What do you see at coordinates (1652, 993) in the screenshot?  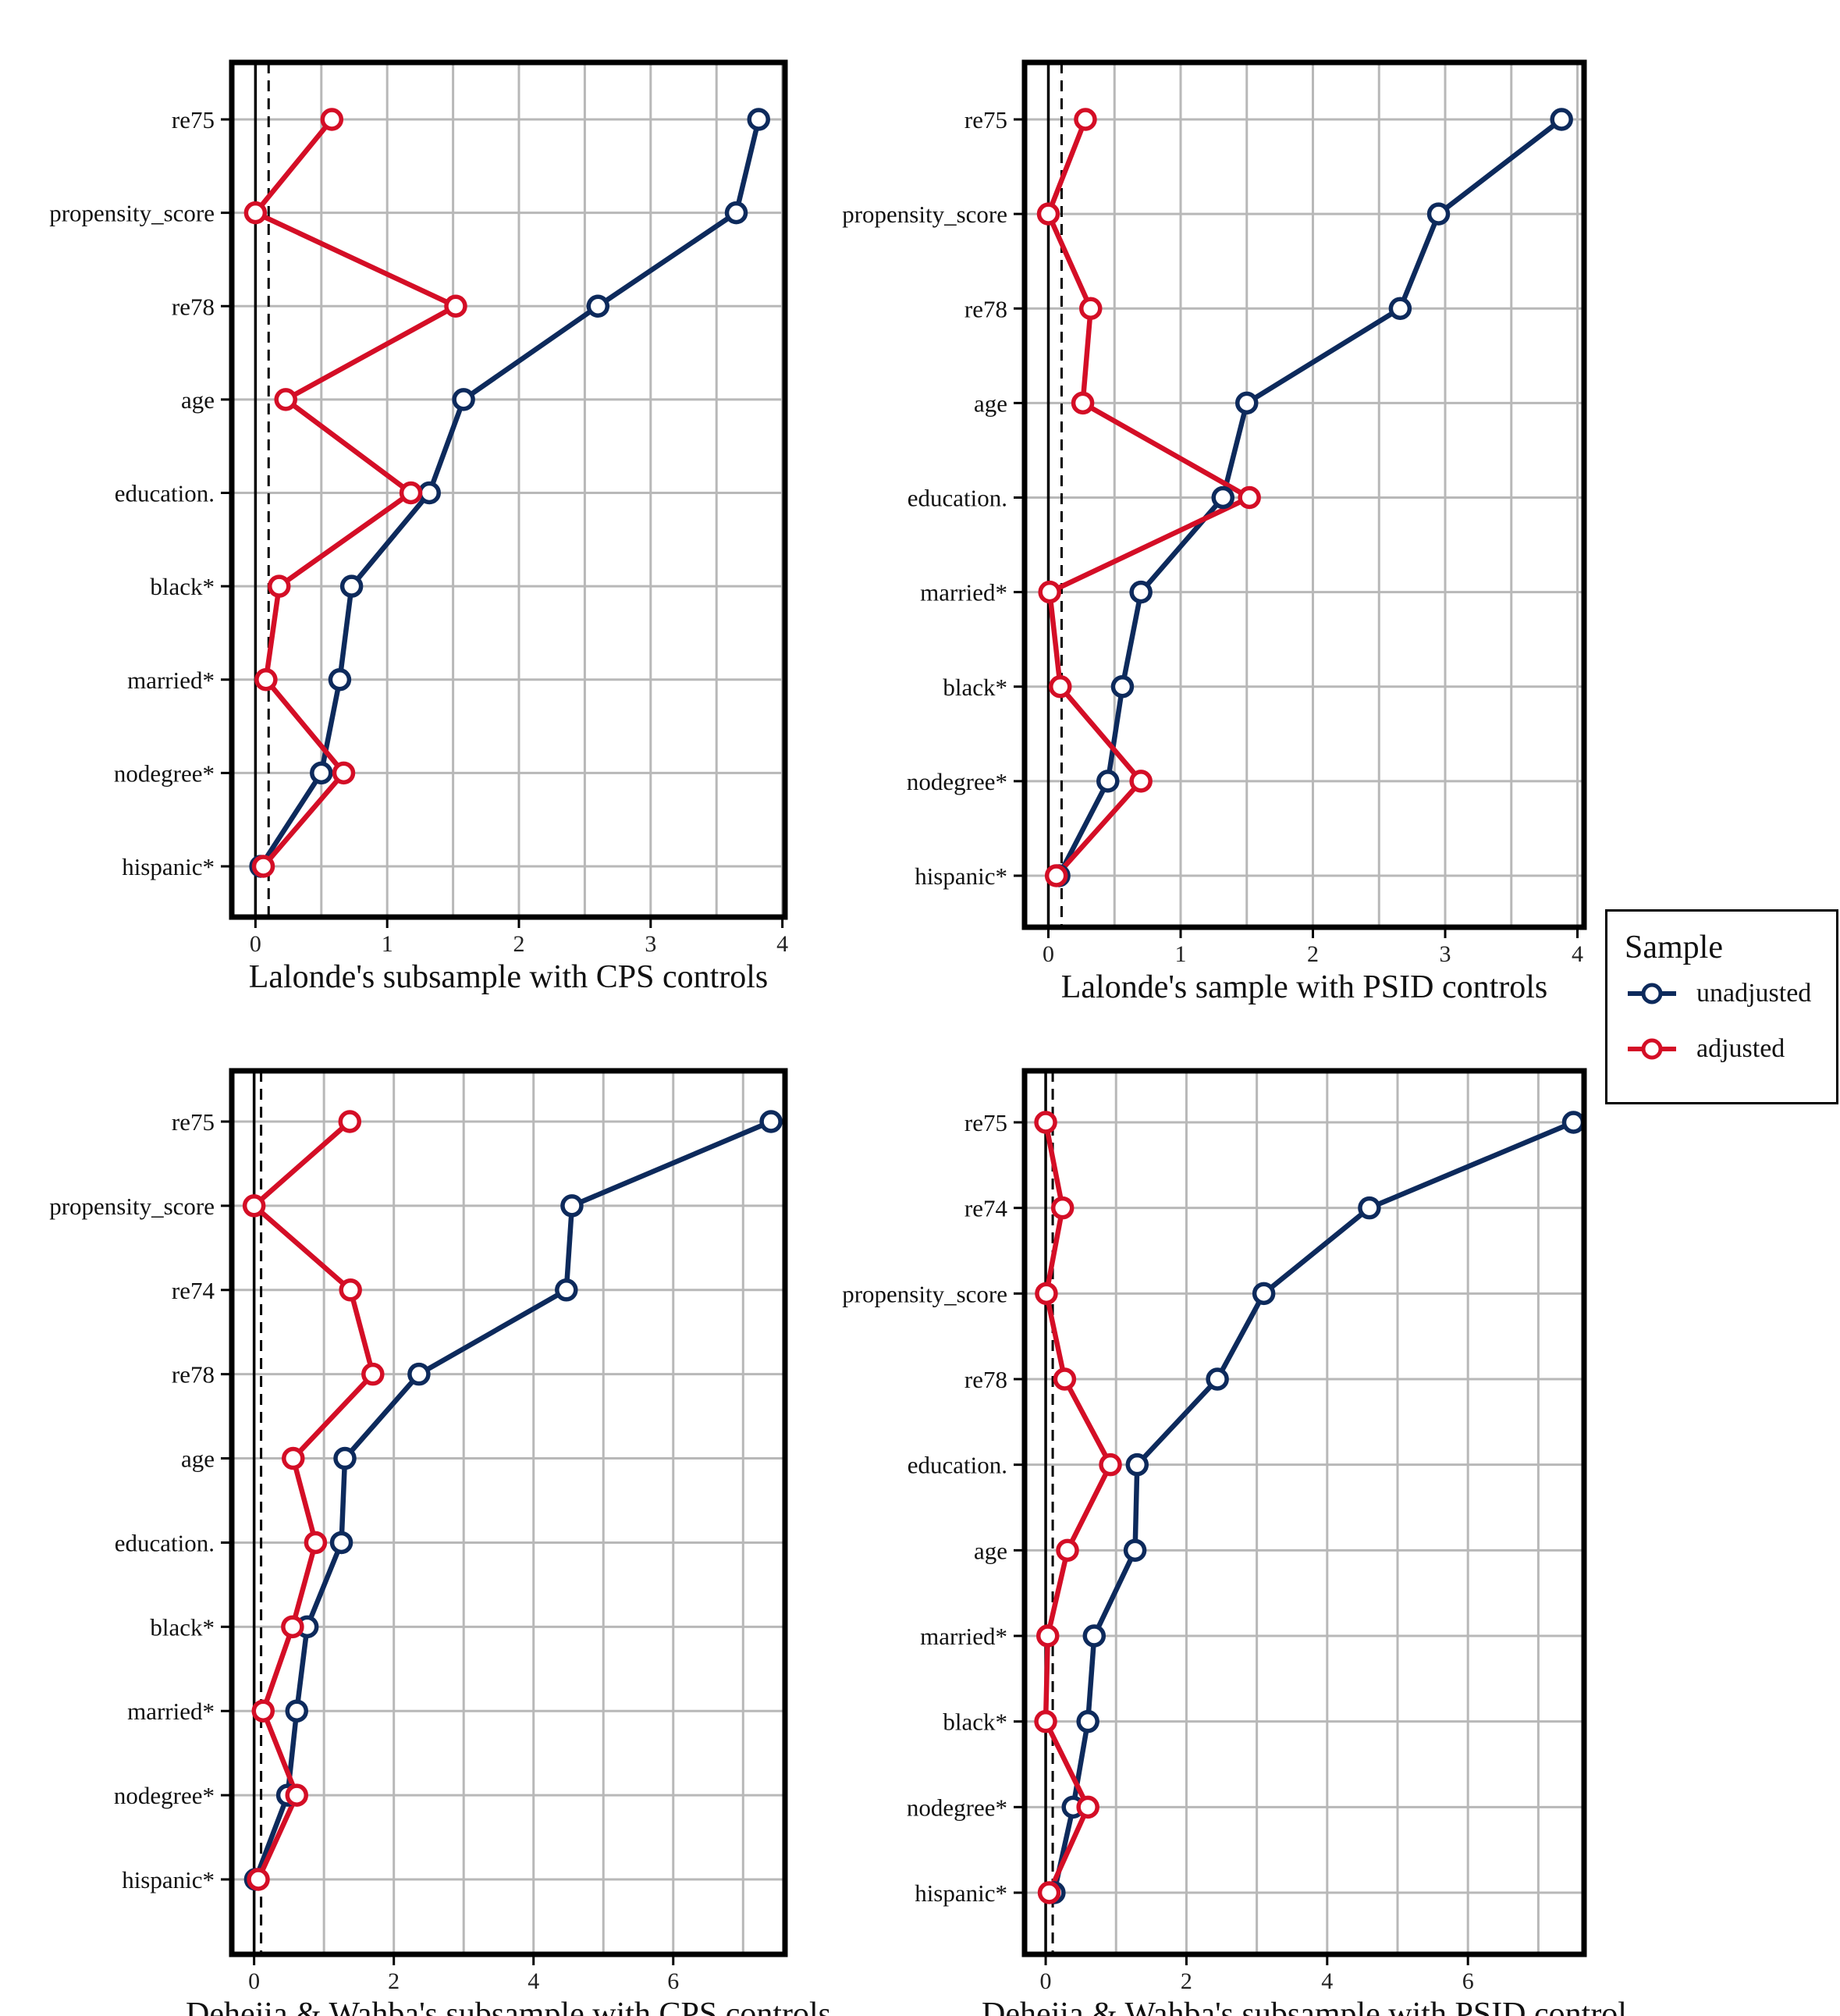 I see `legend-swatch-unadjusted` at bounding box center [1652, 993].